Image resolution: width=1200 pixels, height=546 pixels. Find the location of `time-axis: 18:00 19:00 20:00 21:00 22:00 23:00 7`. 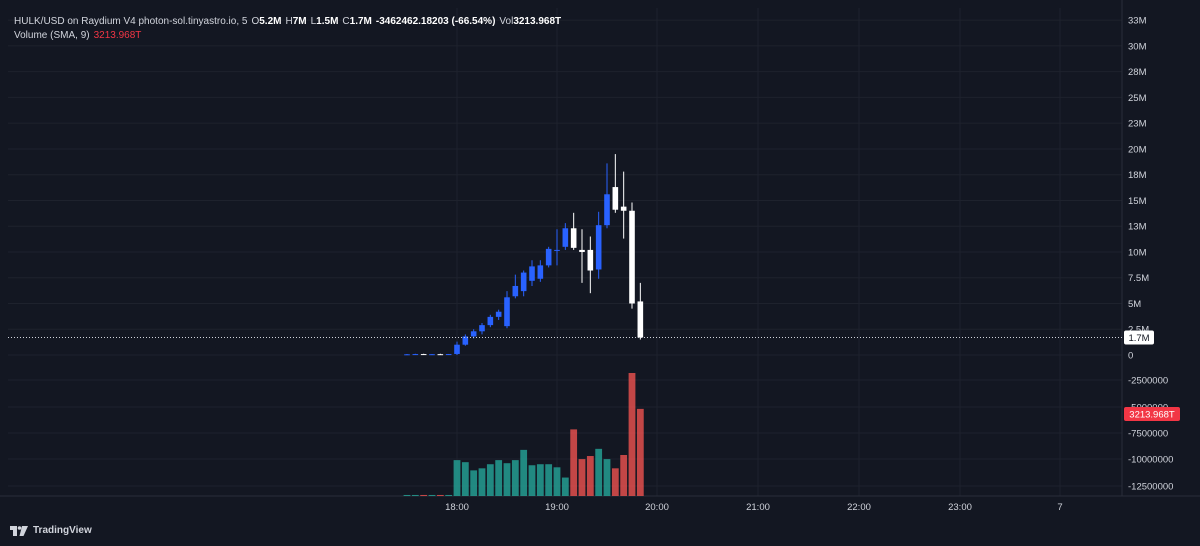

time-axis: 18:00 19:00 20:00 21:00 22:00 23:00 7 is located at coordinates (754, 507).